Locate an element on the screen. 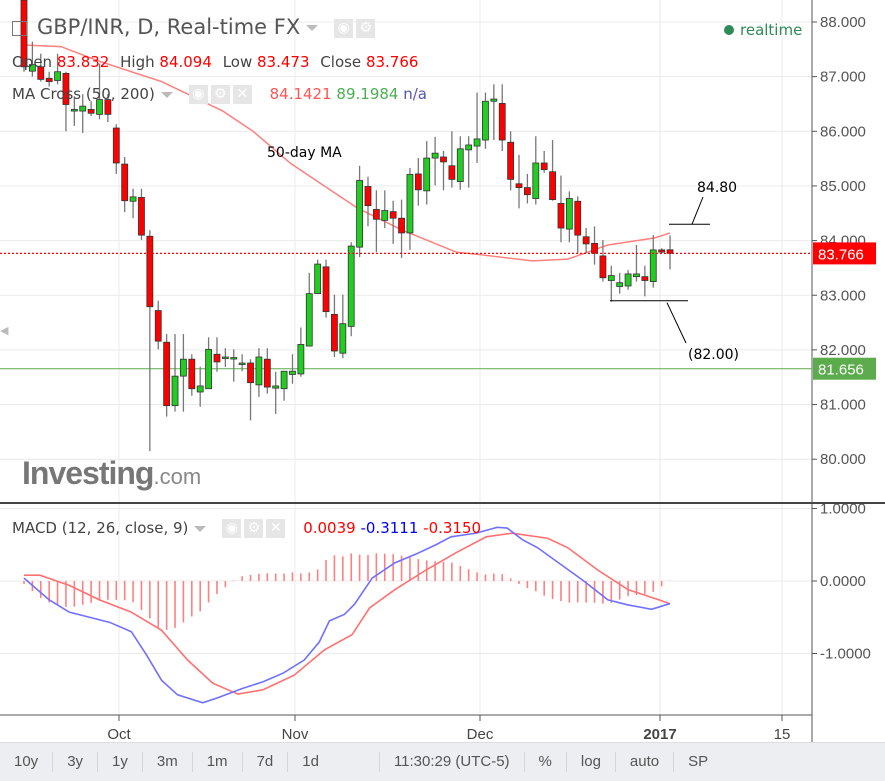  price-tick-label: 80.000 is located at coordinates (843, 459).